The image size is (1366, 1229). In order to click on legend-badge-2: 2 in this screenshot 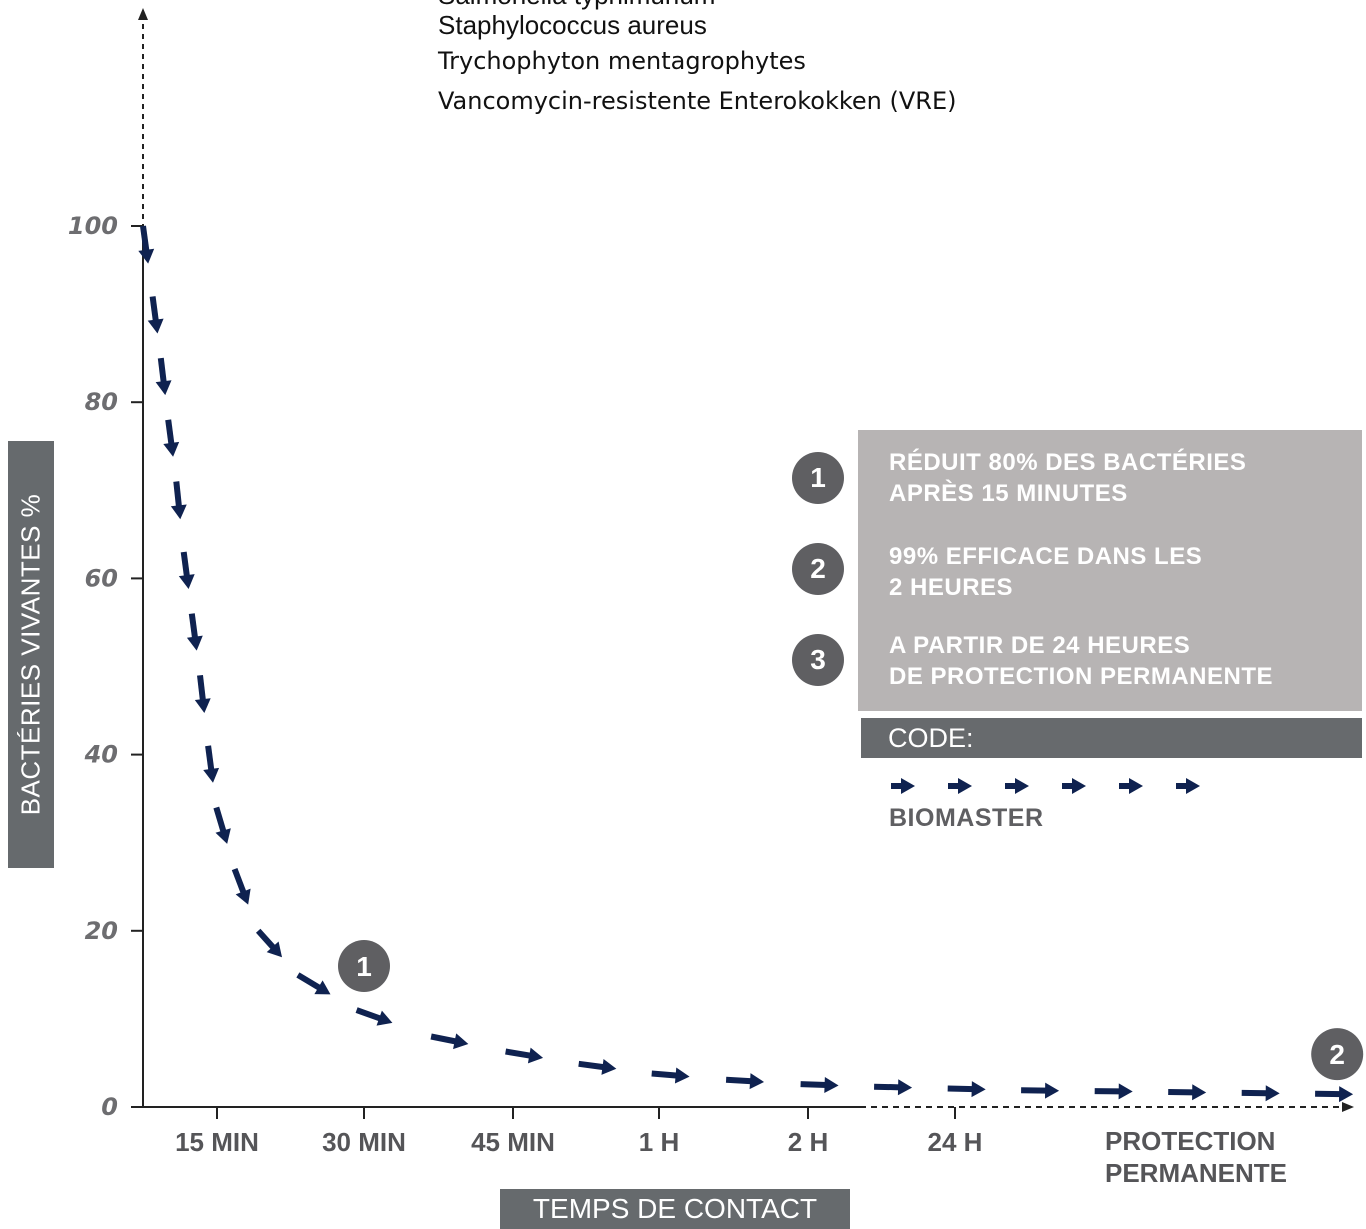, I will do `click(818, 569)`.